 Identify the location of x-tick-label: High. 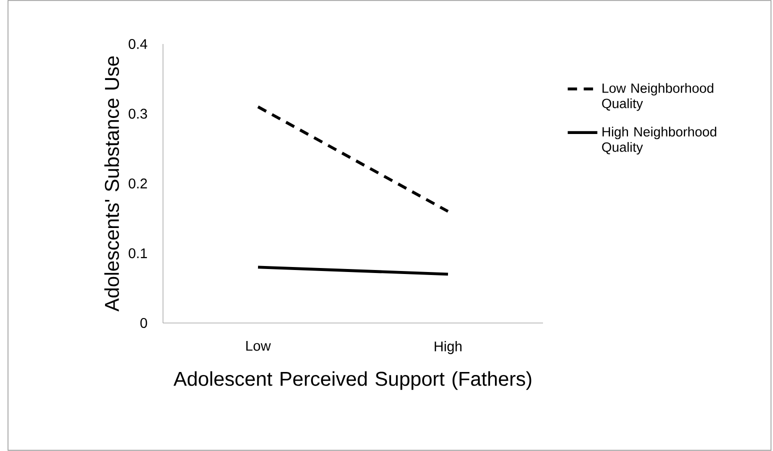
(448, 347).